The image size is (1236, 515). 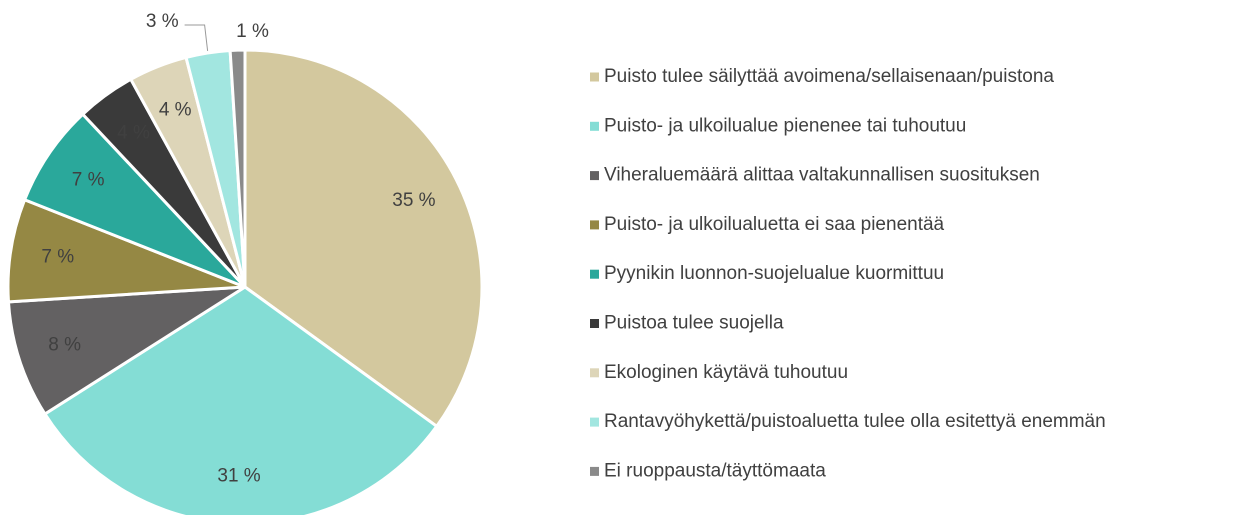 I want to click on legend-label: Ekologinen käytävä tuhoutuu, so click(x=726, y=372).